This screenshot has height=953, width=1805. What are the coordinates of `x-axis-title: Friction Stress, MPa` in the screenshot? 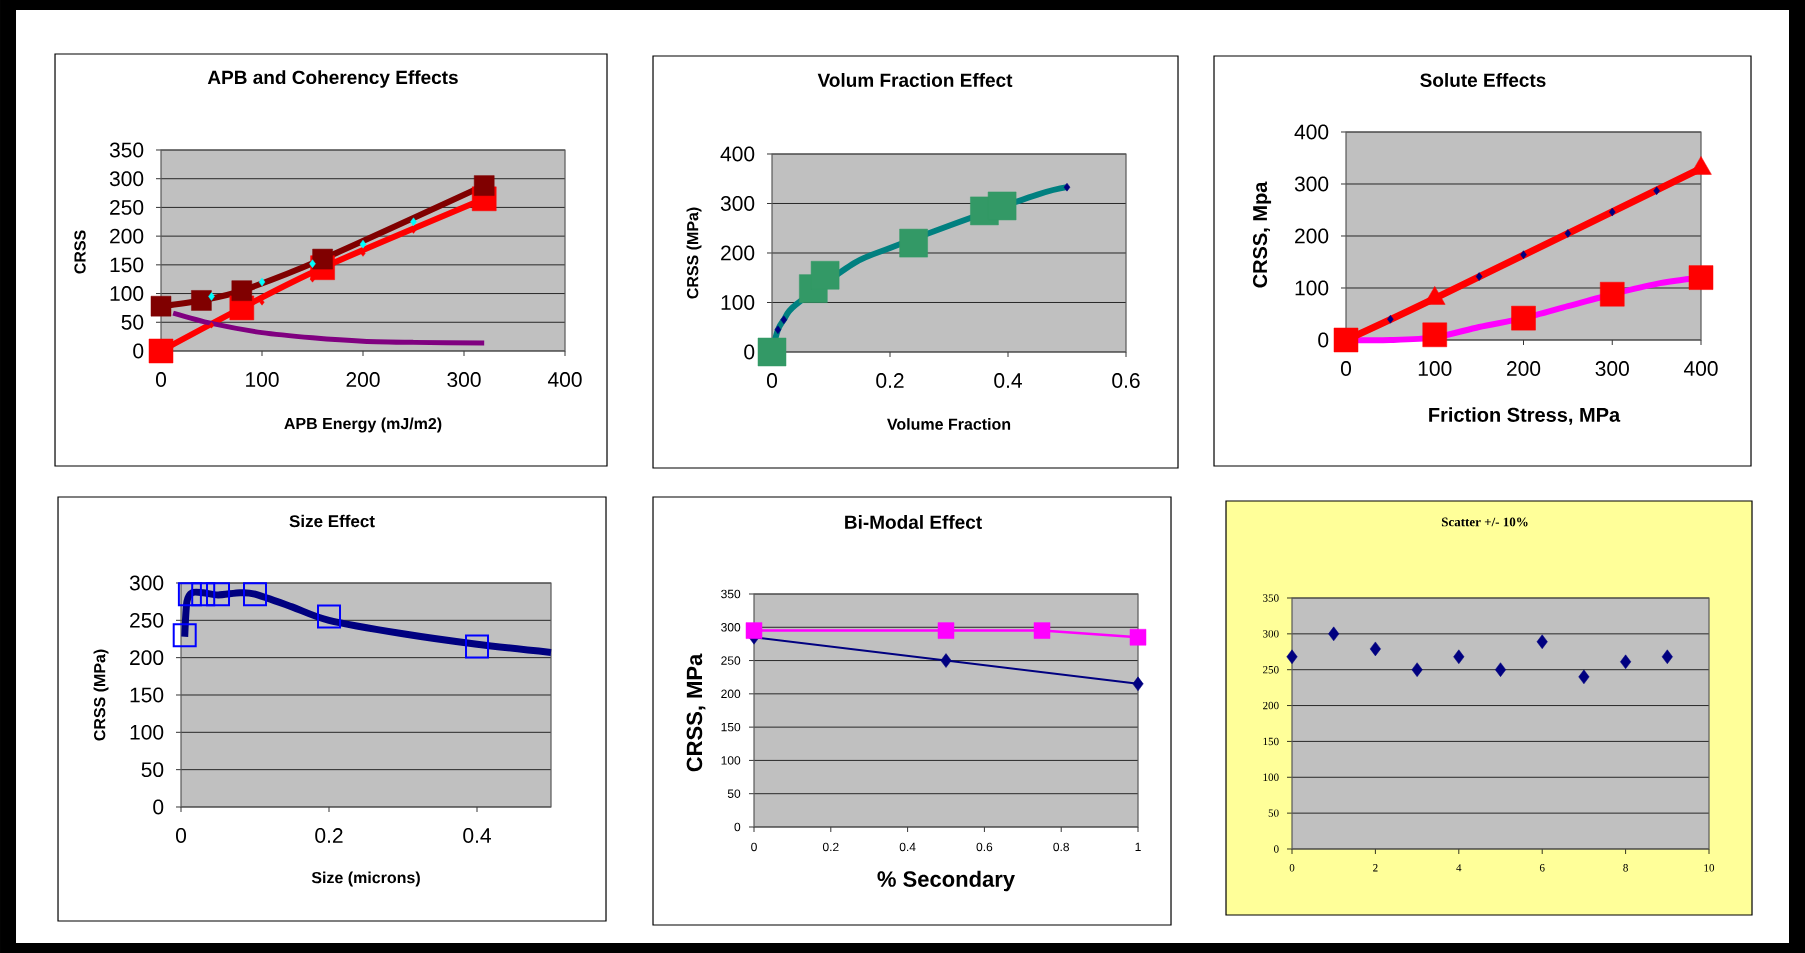 It's located at (1525, 416).